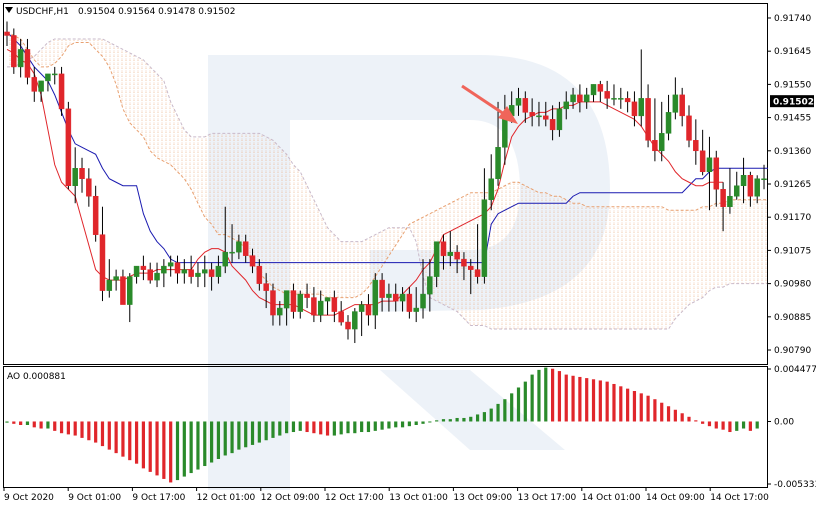 Image resolution: width=816 pixels, height=512 pixels. Describe the element at coordinates (290, 498) in the screenshot. I see `time-tick-label: 12 Oct 09:00` at that location.